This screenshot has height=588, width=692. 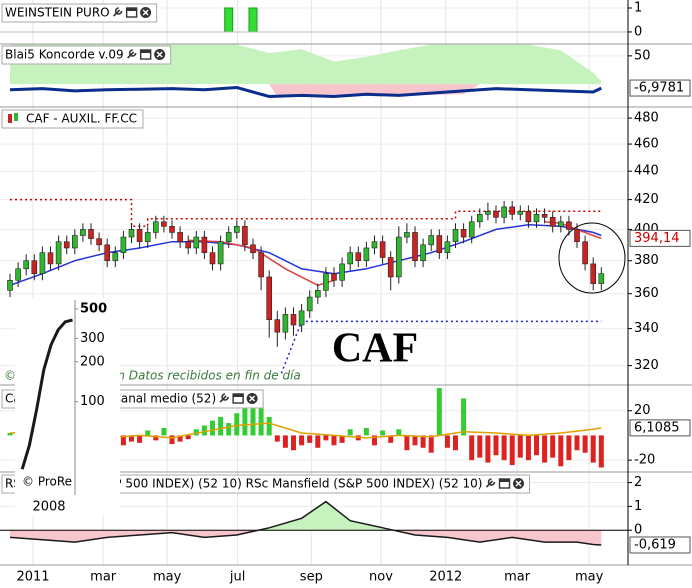 I want to click on inset, so click(x=67, y=407).